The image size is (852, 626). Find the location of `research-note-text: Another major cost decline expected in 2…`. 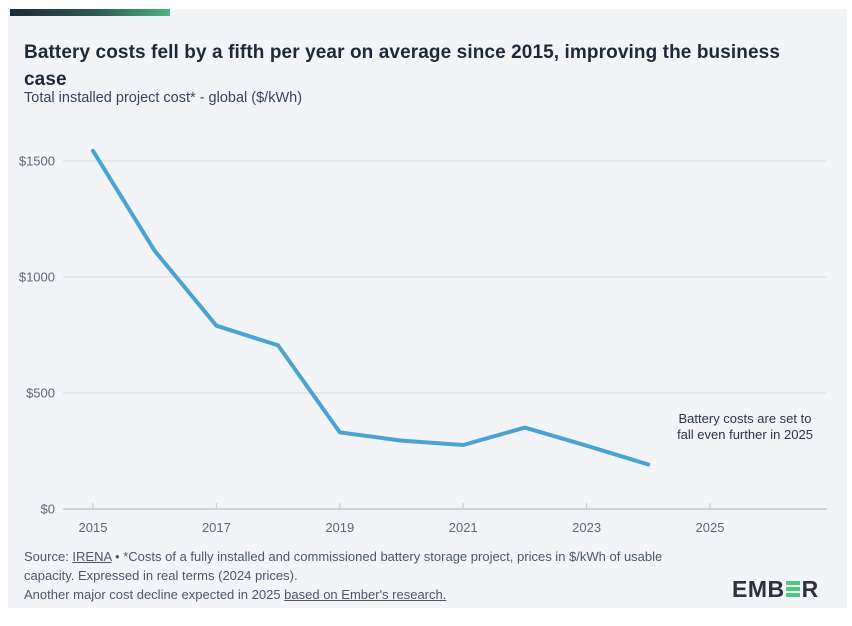

research-note-text: Another major cost decline expected in 2… is located at coordinates (154, 594).